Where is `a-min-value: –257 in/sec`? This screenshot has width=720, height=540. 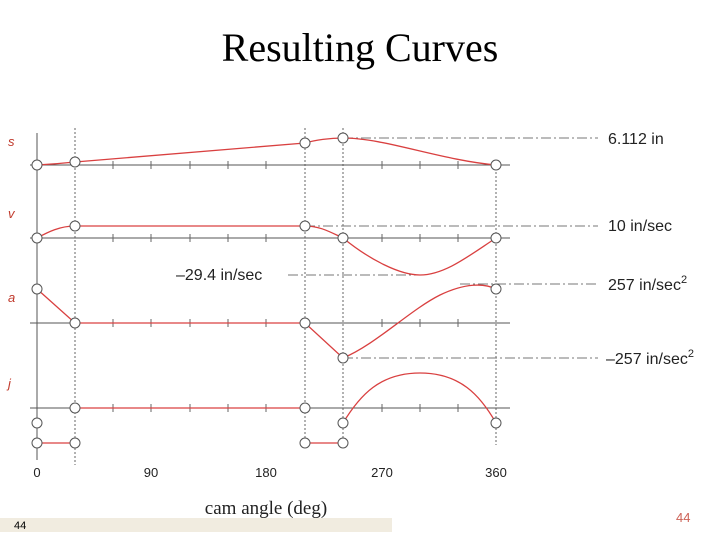
a-min-value: –257 in/sec is located at coordinates (647, 359).